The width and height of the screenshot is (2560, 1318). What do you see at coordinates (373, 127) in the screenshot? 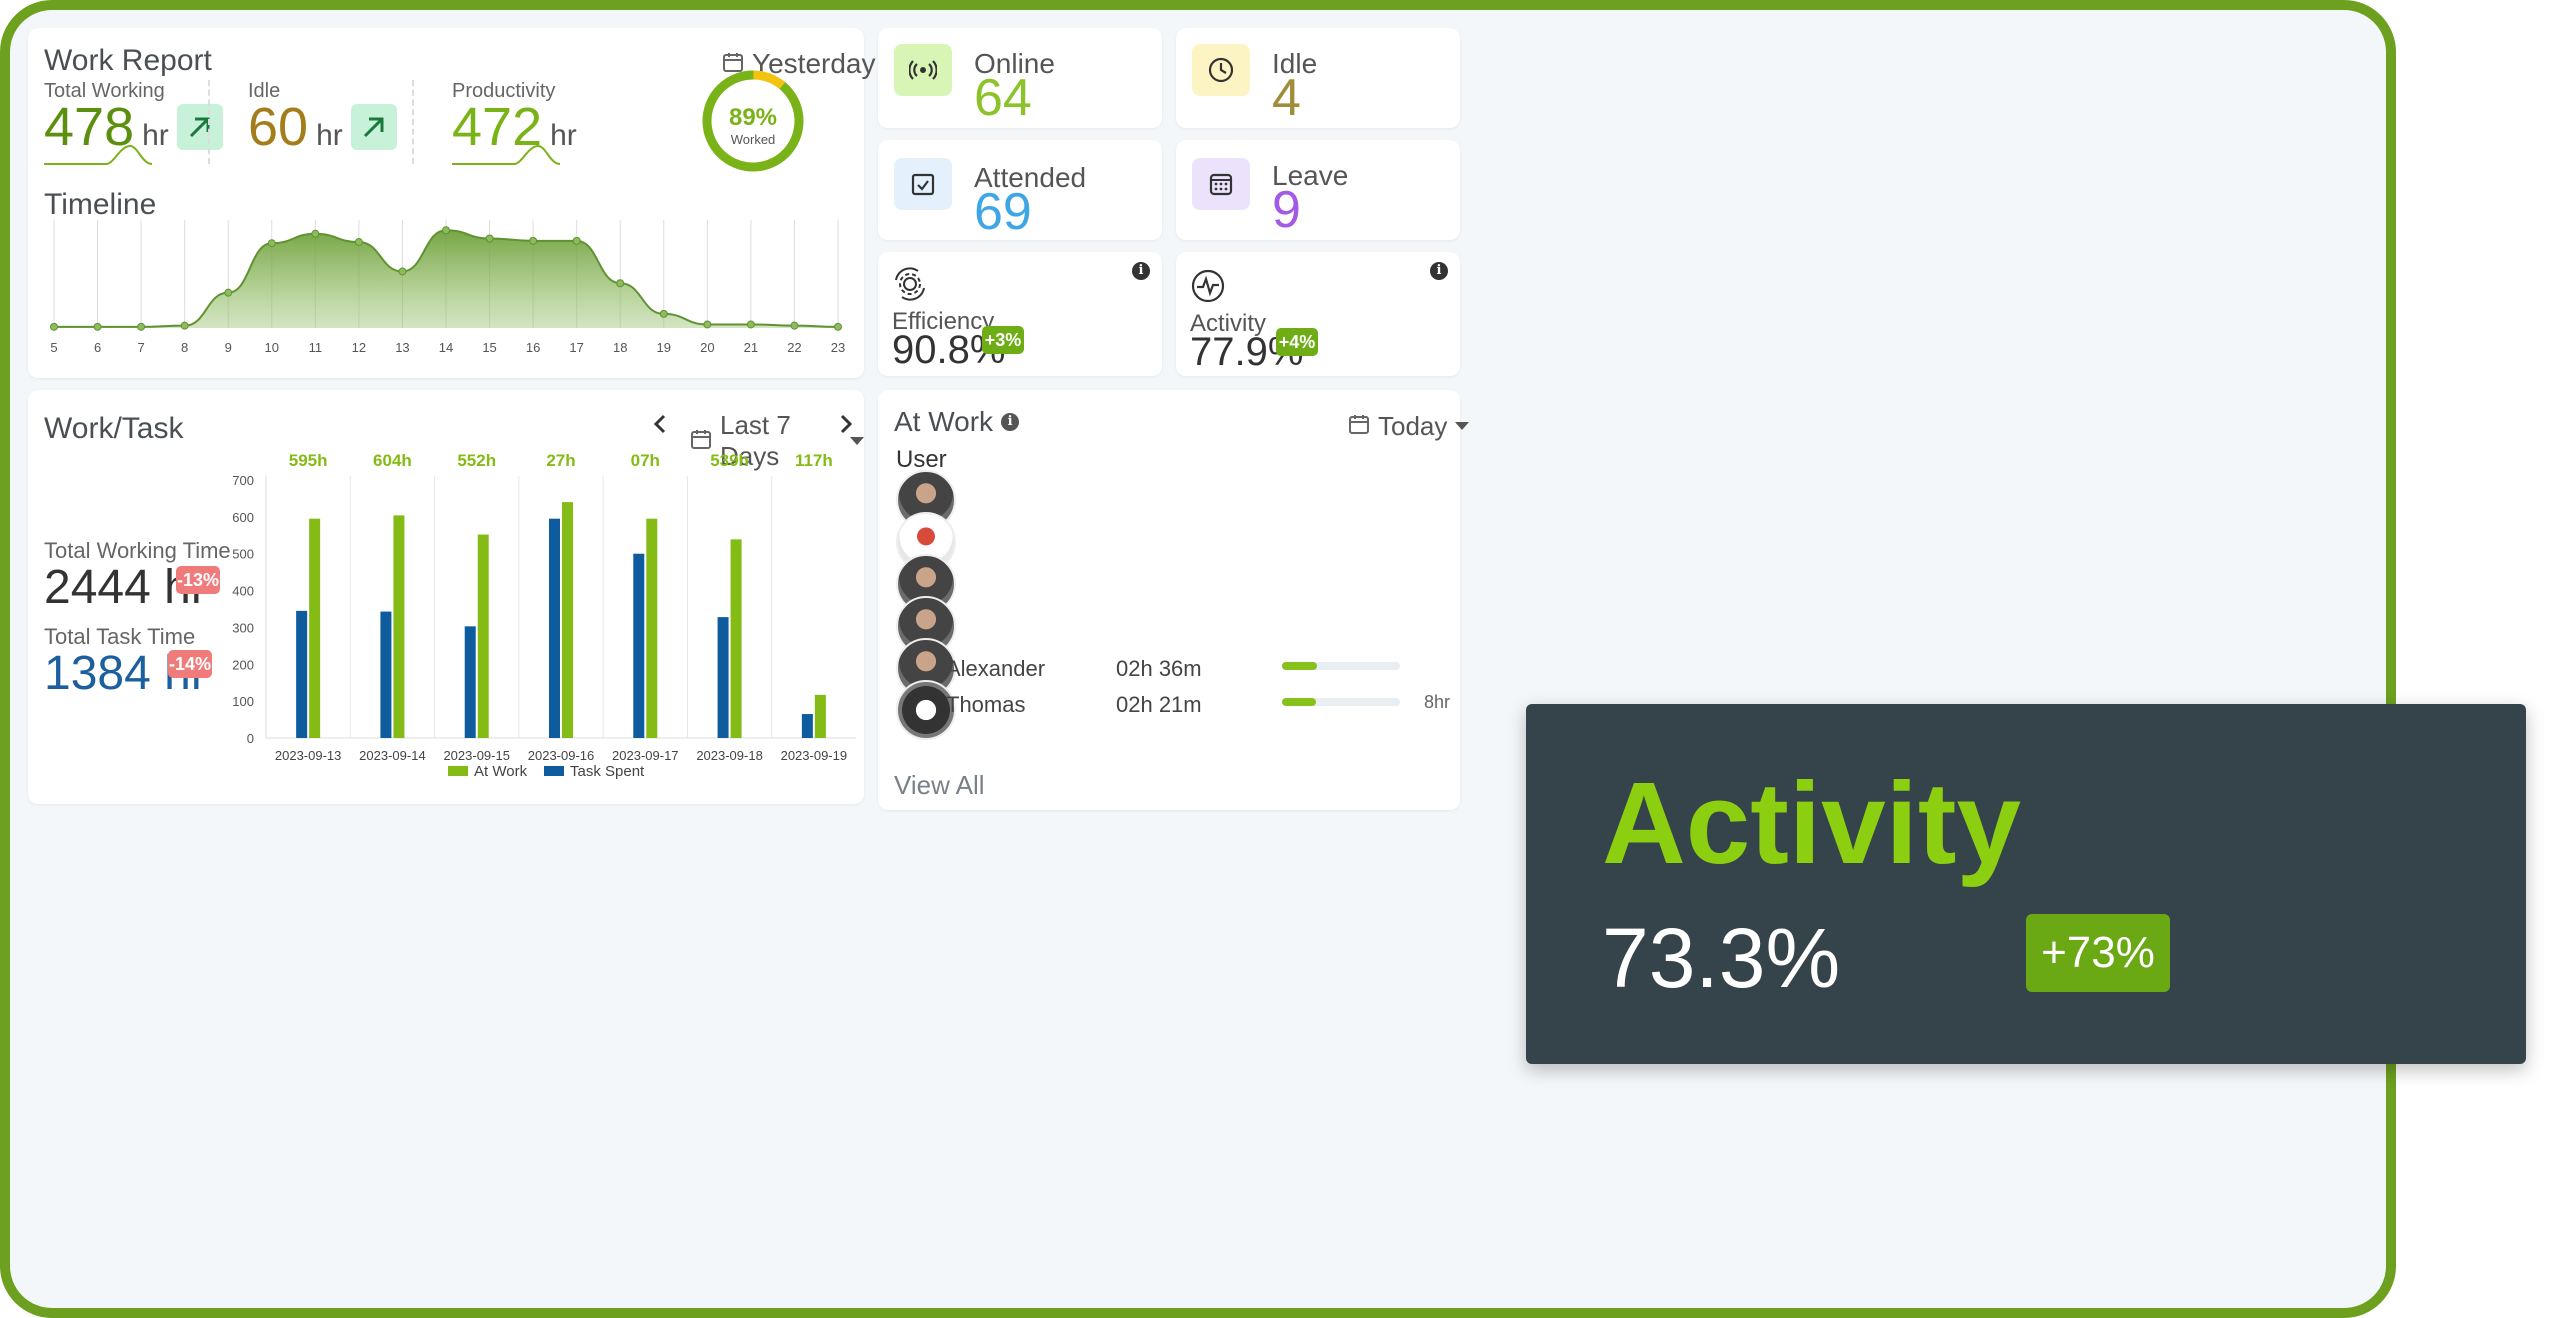
I see `trend-up-icon` at bounding box center [373, 127].